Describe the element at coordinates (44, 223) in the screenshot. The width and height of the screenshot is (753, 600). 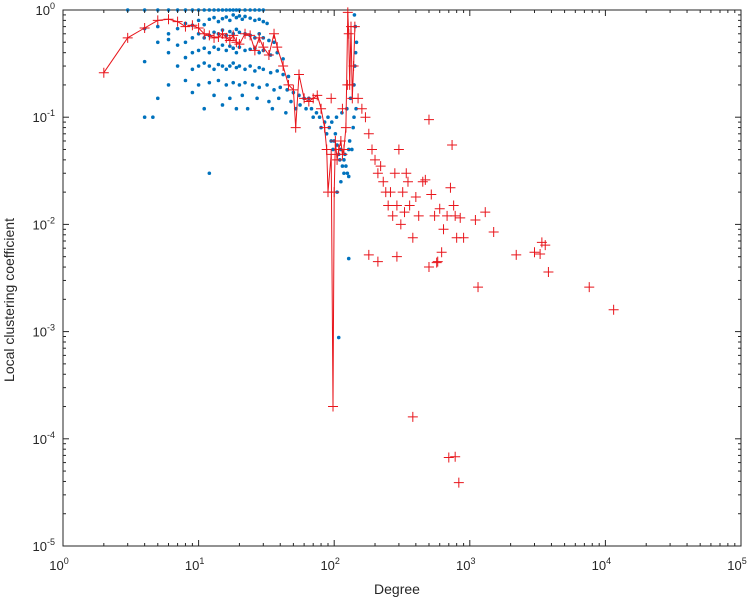
I see `y-tick-label: 10⁻²` at that location.